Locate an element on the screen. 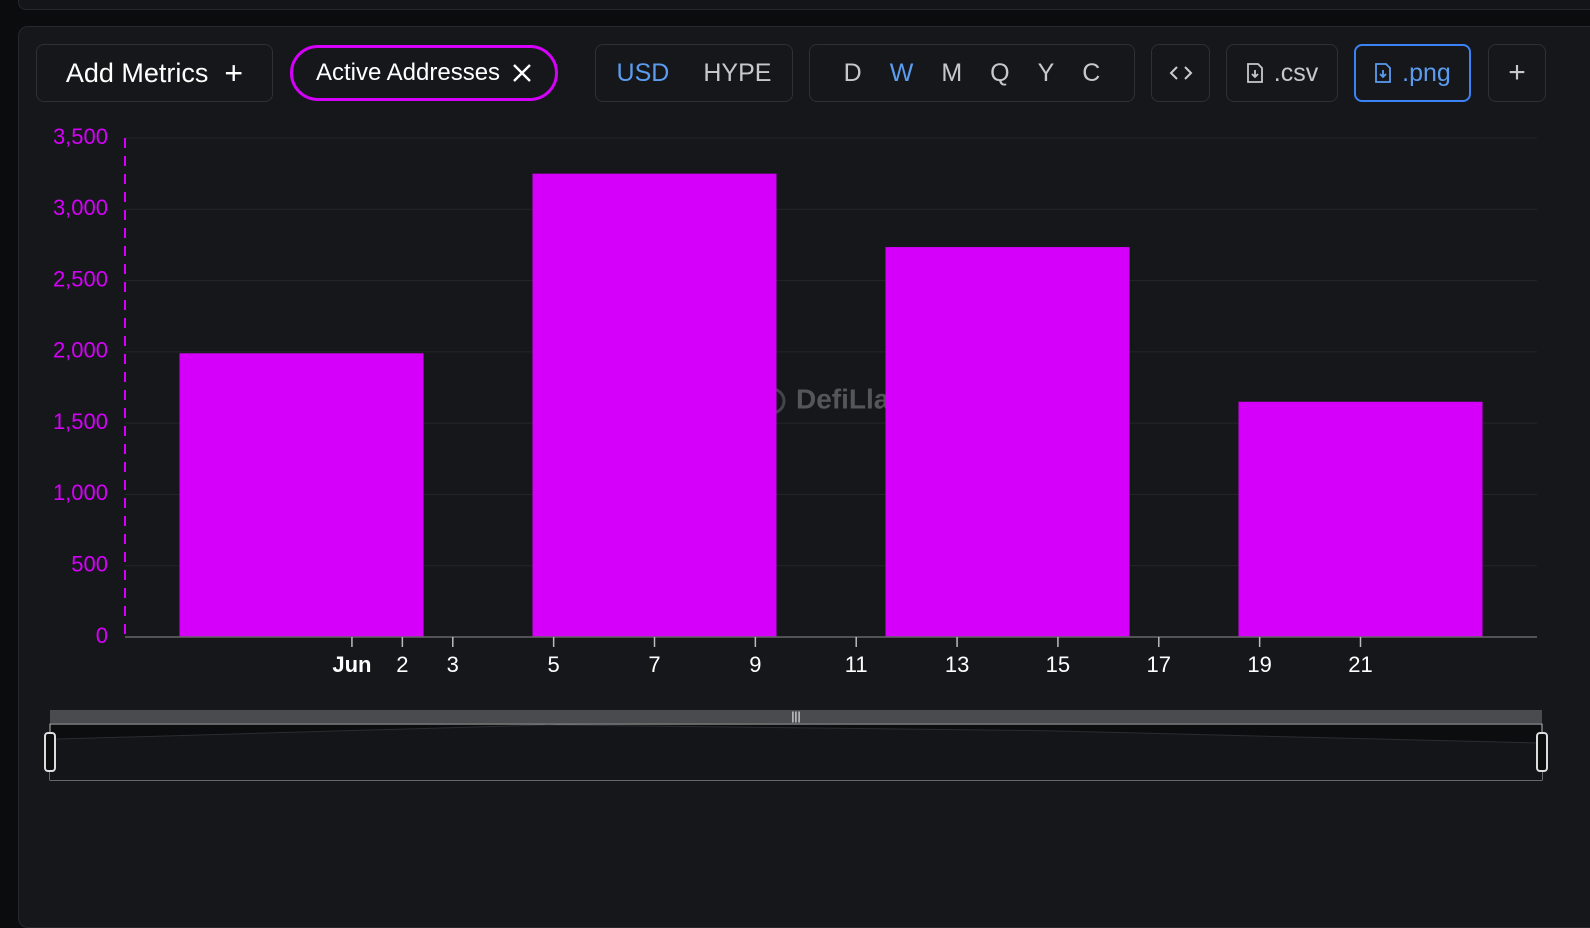 Image resolution: width=1590 pixels, height=928 pixels. code-icon is located at coordinates (1180, 73).